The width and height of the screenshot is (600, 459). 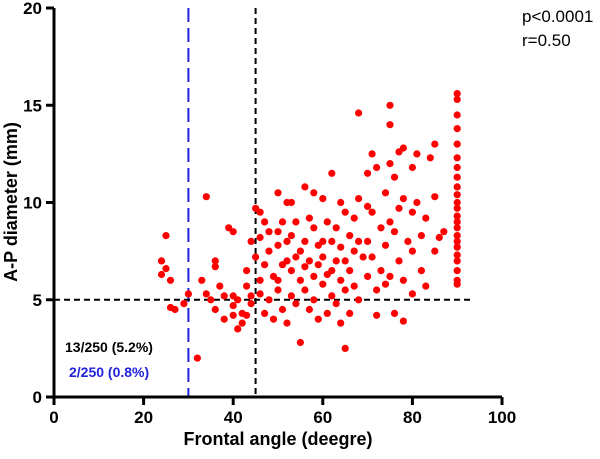 What do you see at coordinates (546, 40) in the screenshot?
I see `r-value-label: r=0.50` at bounding box center [546, 40].